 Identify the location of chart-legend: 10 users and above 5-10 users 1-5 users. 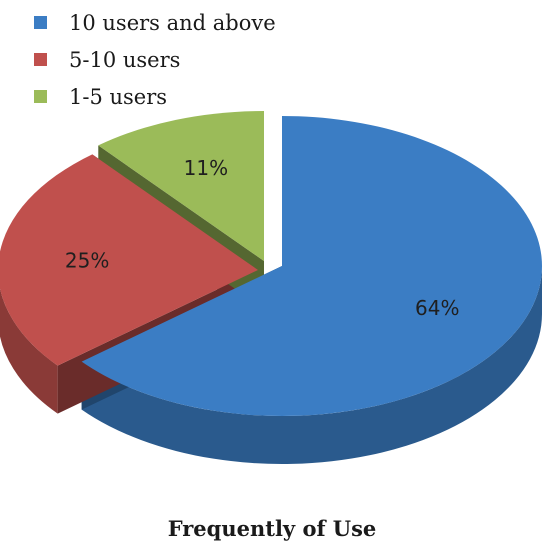
(155, 59).